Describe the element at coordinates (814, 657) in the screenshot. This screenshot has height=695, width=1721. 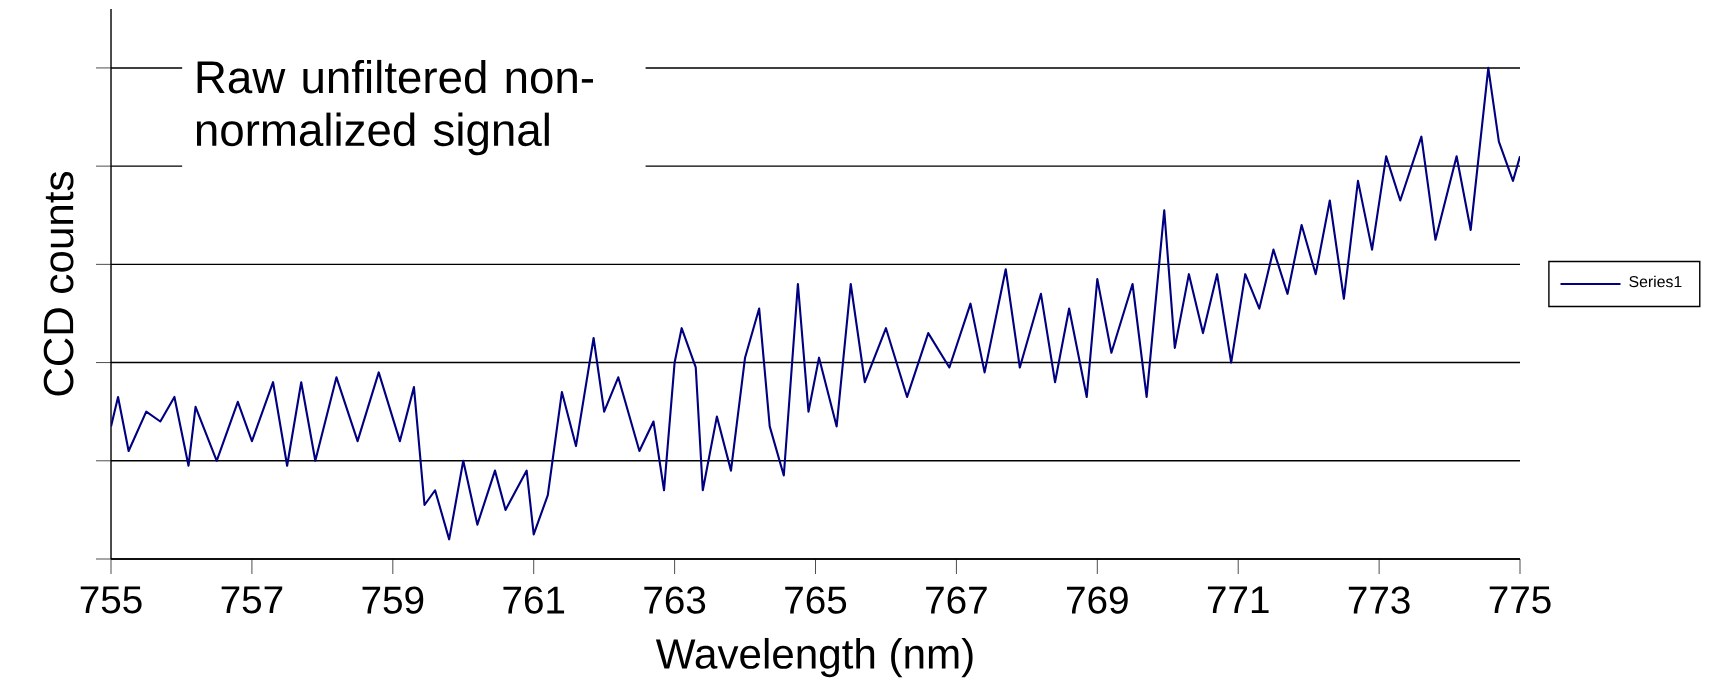
I see `x-axis-title: Wavelength (nm)` at that location.